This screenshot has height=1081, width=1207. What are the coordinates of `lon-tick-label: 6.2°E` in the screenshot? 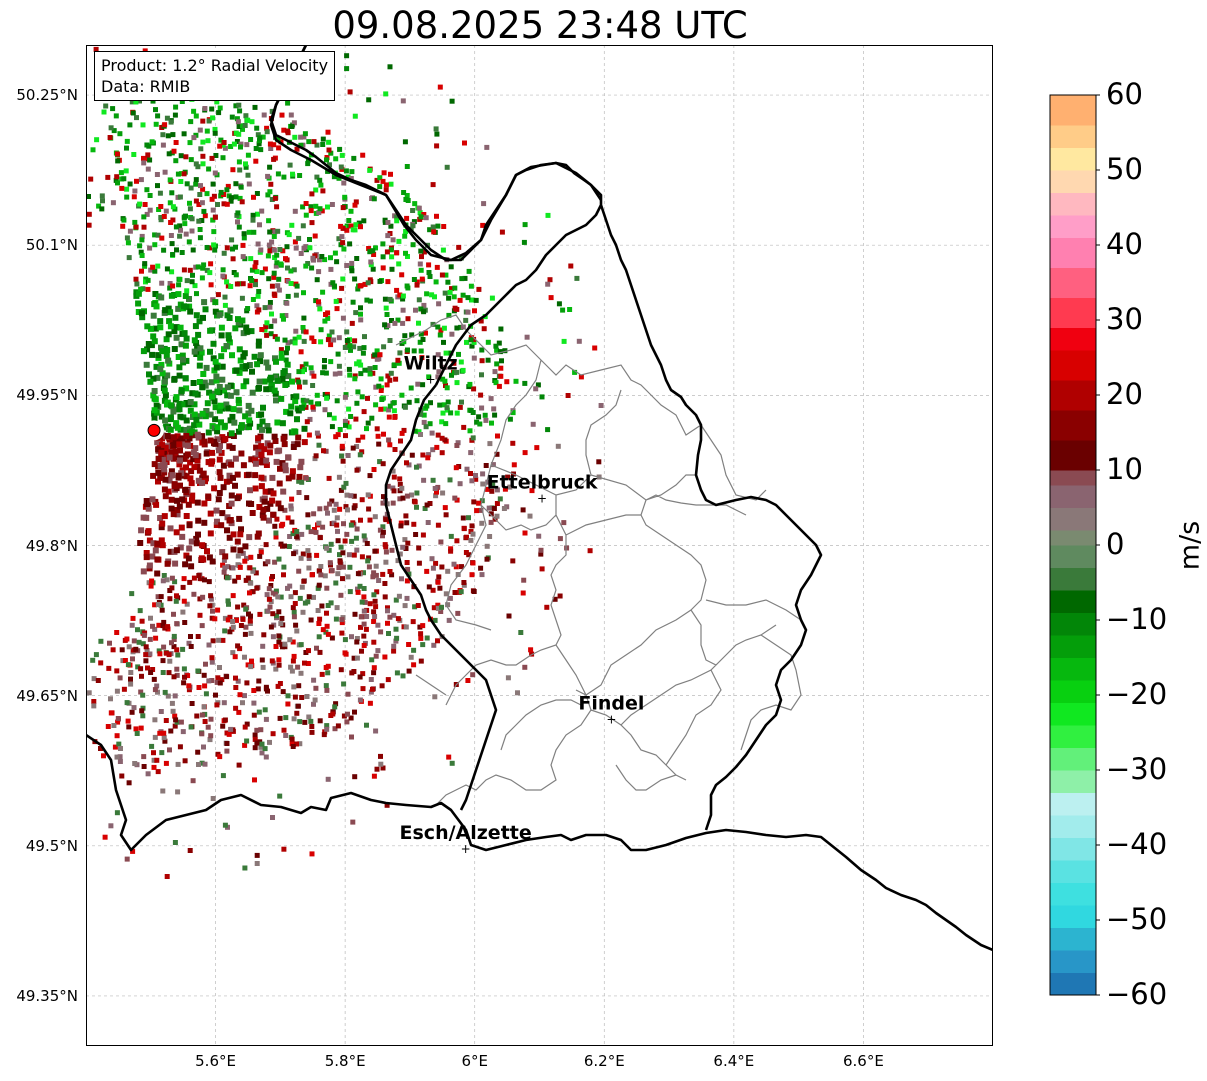 It's located at (604, 1061).